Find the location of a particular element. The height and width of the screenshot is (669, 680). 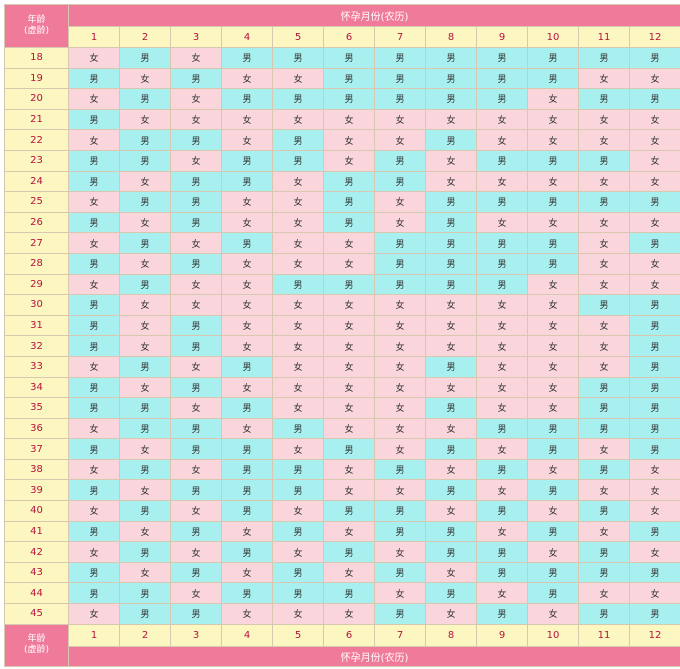

age-label-cell: 27 is located at coordinates (36, 243).